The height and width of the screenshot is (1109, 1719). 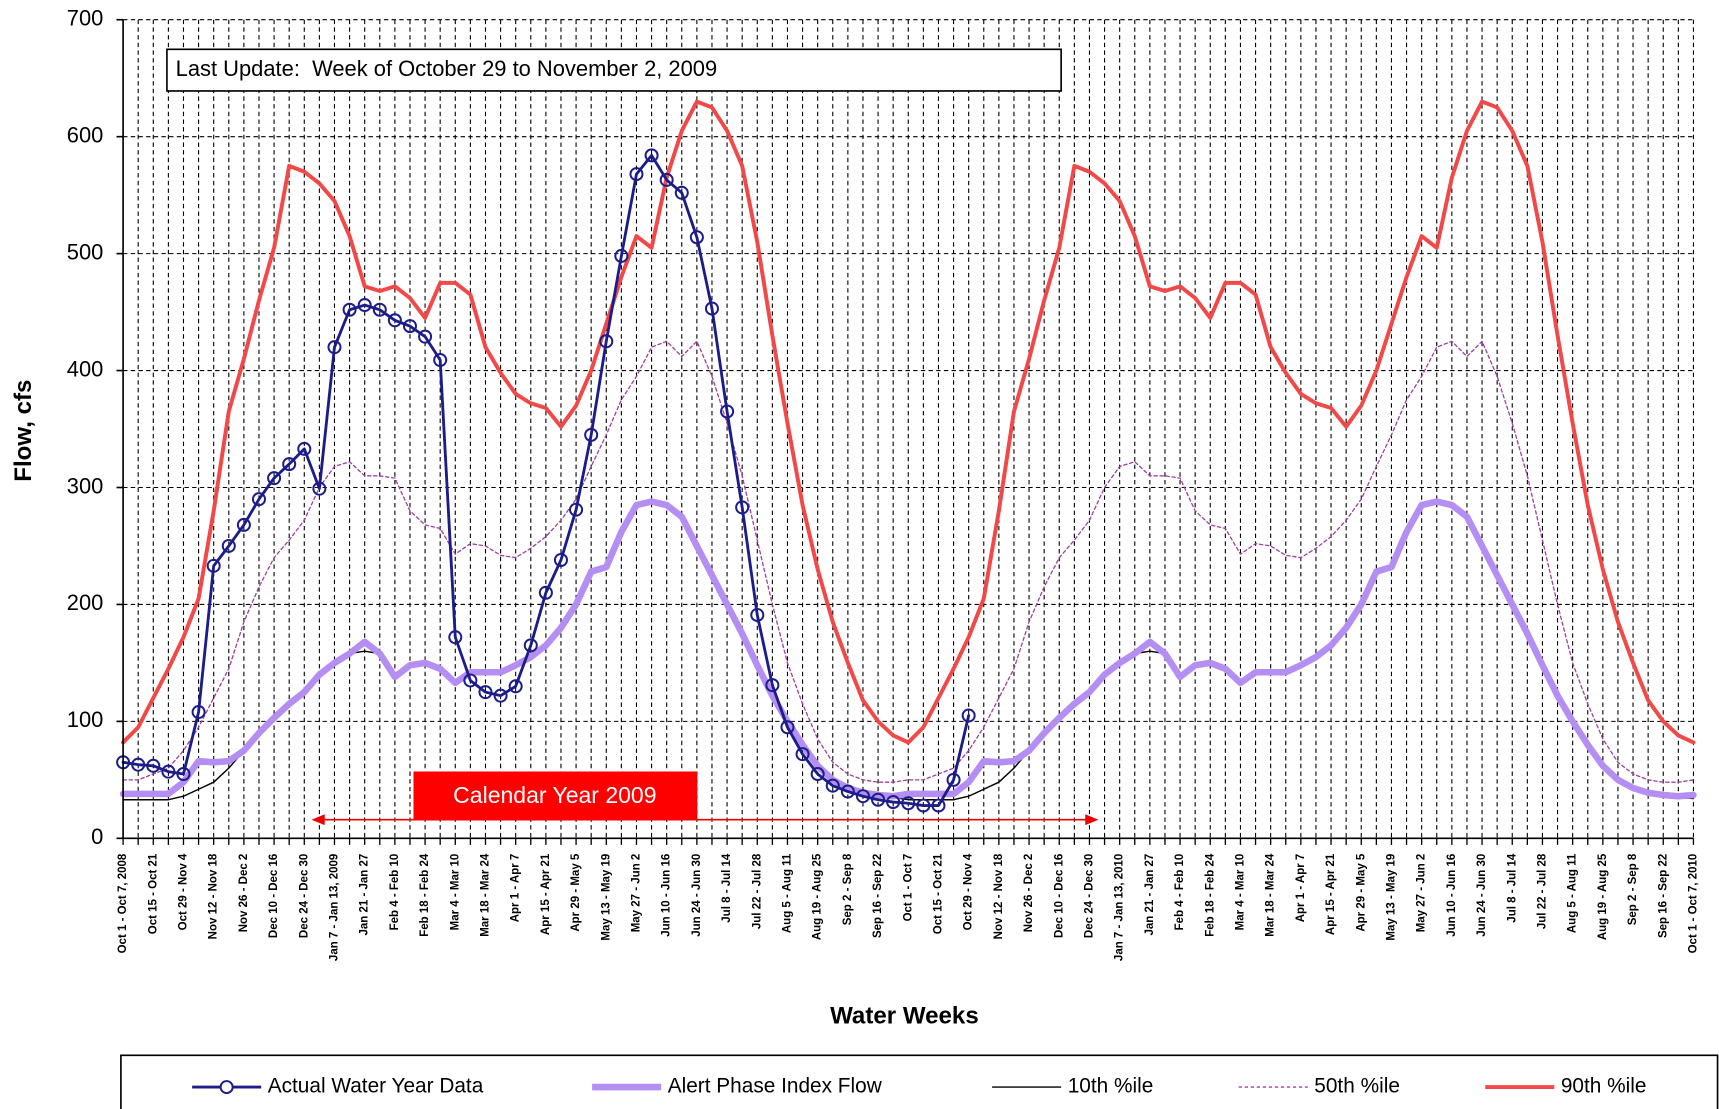 I want to click on x-tick-label: Nov 12 - Nov 18, so click(x=214, y=896).